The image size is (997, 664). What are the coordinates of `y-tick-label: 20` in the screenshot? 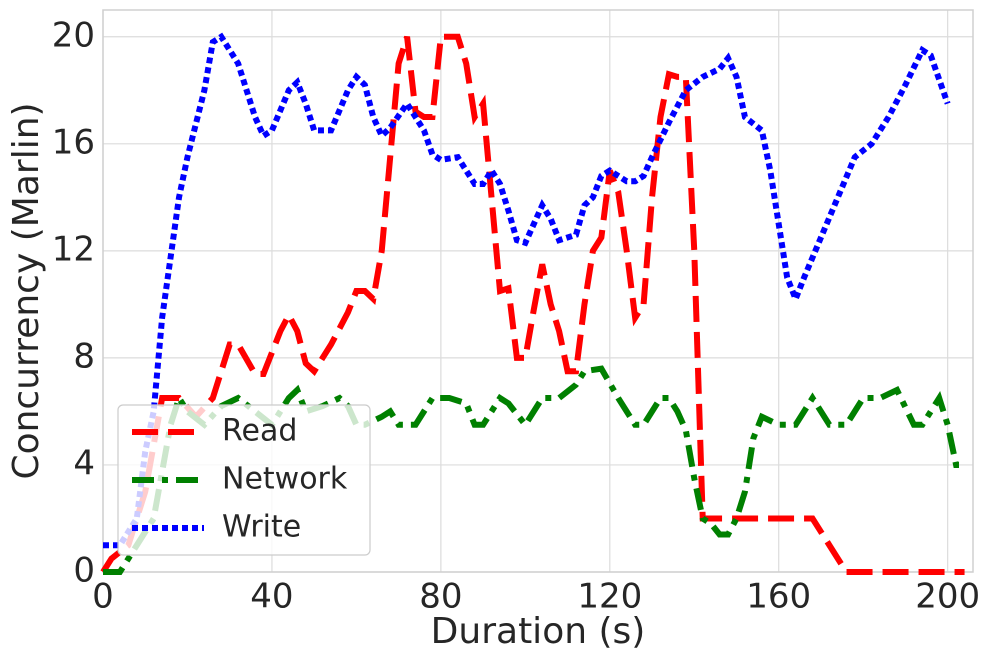 It's located at (73, 35).